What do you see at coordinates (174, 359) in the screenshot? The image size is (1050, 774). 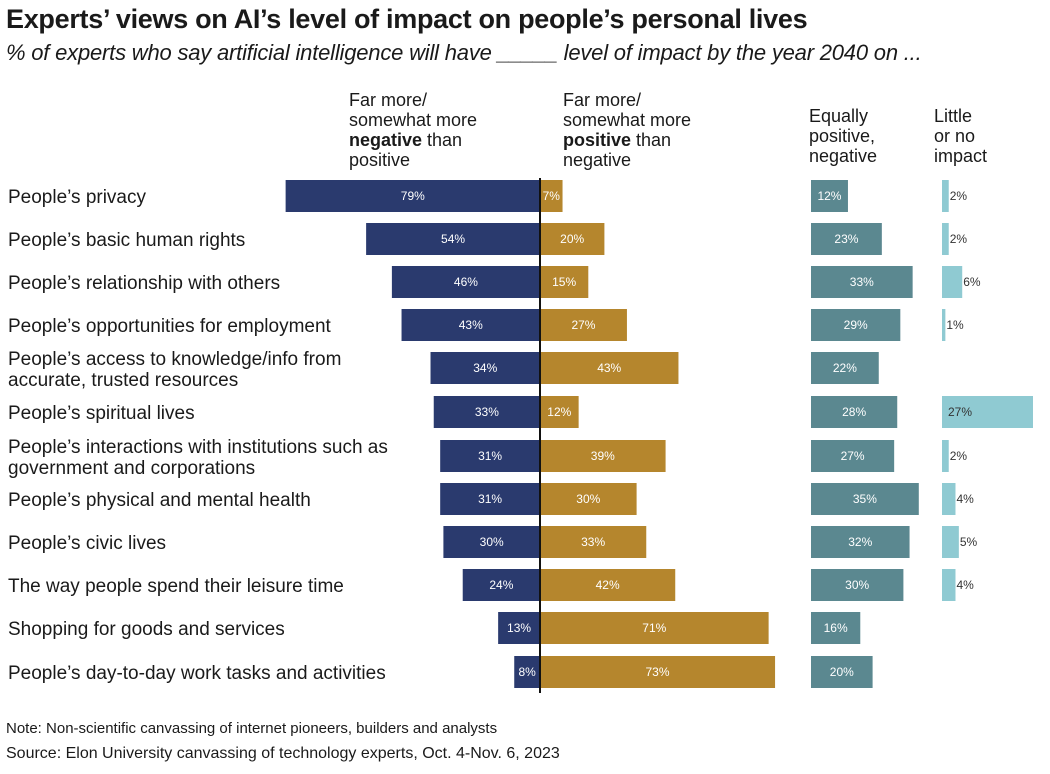 I see `row-label: People’s access to knowledge/info from` at bounding box center [174, 359].